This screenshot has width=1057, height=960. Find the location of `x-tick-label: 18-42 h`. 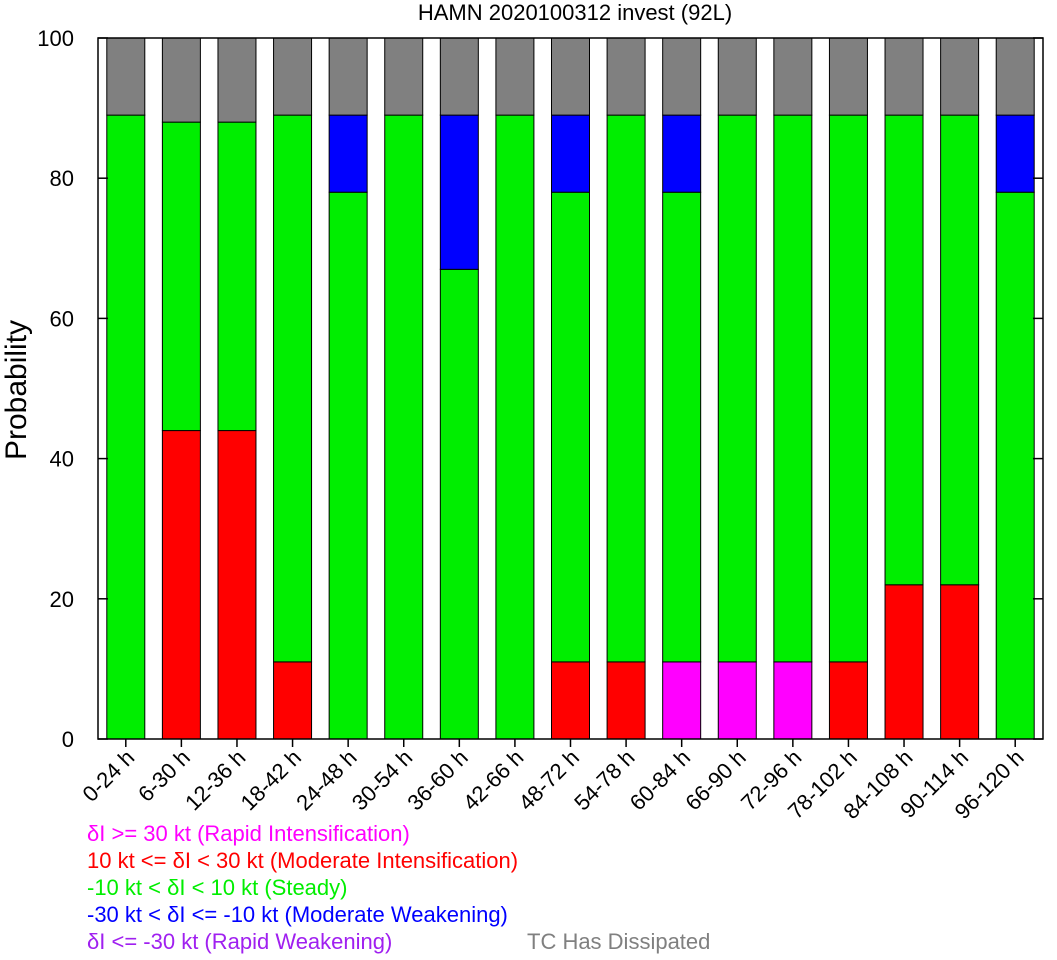

x-tick-label: 18-42 h is located at coordinates (271, 780).